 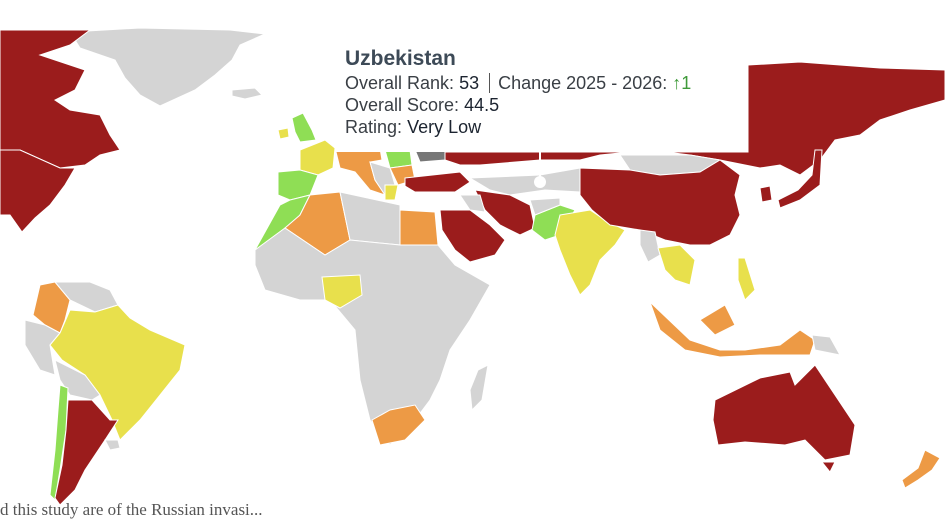 What do you see at coordinates (826, 345) in the screenshot?
I see `country-png` at bounding box center [826, 345].